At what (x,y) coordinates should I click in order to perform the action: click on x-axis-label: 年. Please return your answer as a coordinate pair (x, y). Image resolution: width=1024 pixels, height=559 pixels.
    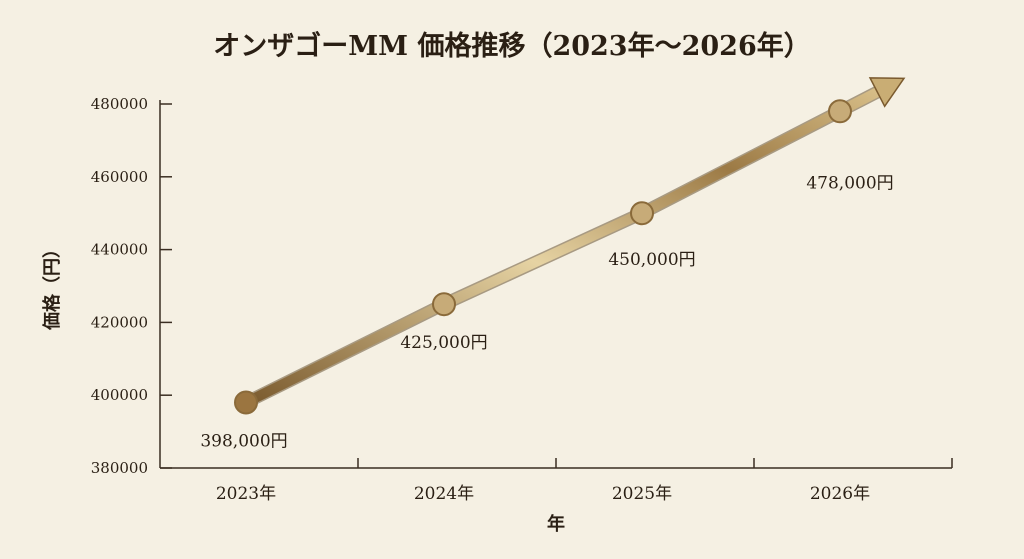
    Looking at the image, I should click on (556, 524).